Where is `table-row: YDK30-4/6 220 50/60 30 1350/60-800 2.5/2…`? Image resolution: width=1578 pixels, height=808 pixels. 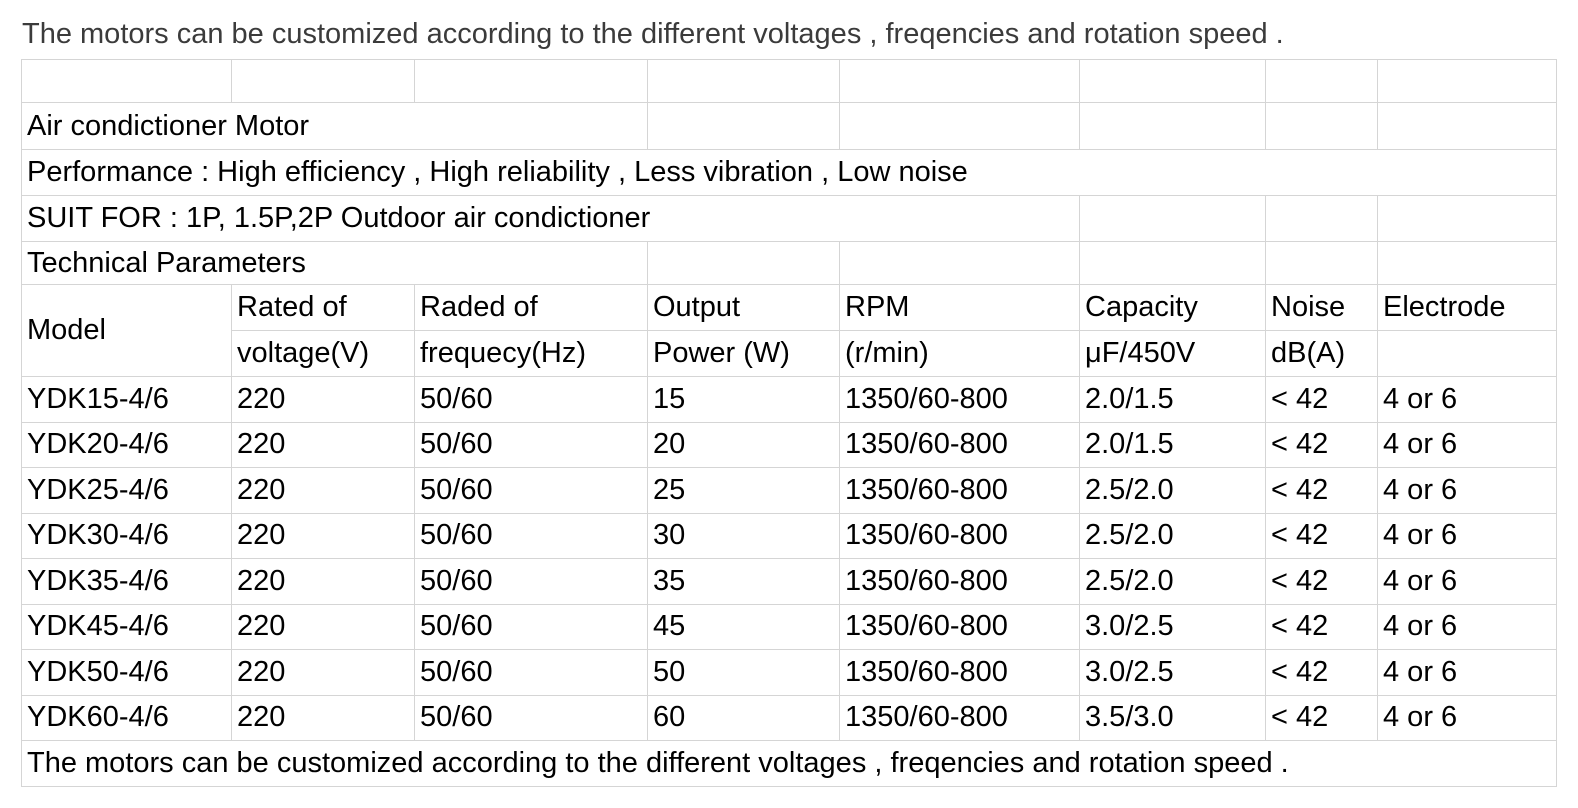
table-row: YDK30-4/6 220 50/60 30 1350/60-800 2.5/2… is located at coordinates (789, 535).